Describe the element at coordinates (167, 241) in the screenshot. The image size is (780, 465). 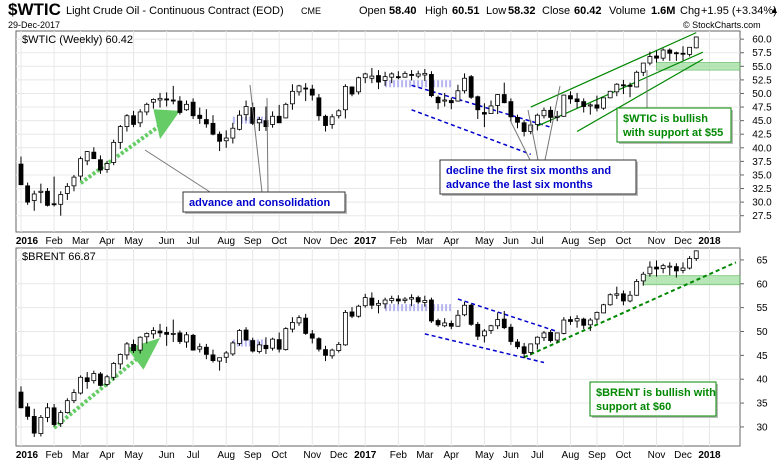
I see `wtic-xtick-label: Jun` at that location.